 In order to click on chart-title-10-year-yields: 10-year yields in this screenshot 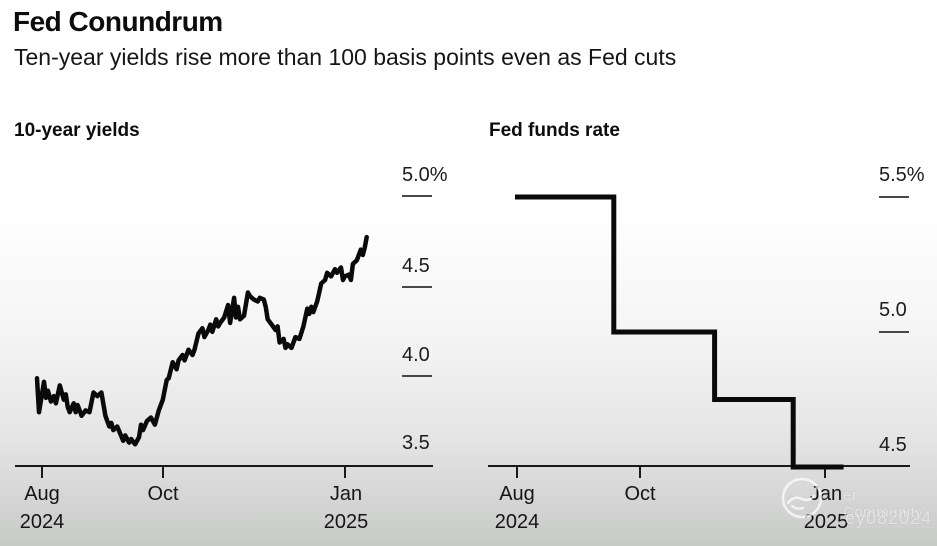, I will do `click(77, 130)`.